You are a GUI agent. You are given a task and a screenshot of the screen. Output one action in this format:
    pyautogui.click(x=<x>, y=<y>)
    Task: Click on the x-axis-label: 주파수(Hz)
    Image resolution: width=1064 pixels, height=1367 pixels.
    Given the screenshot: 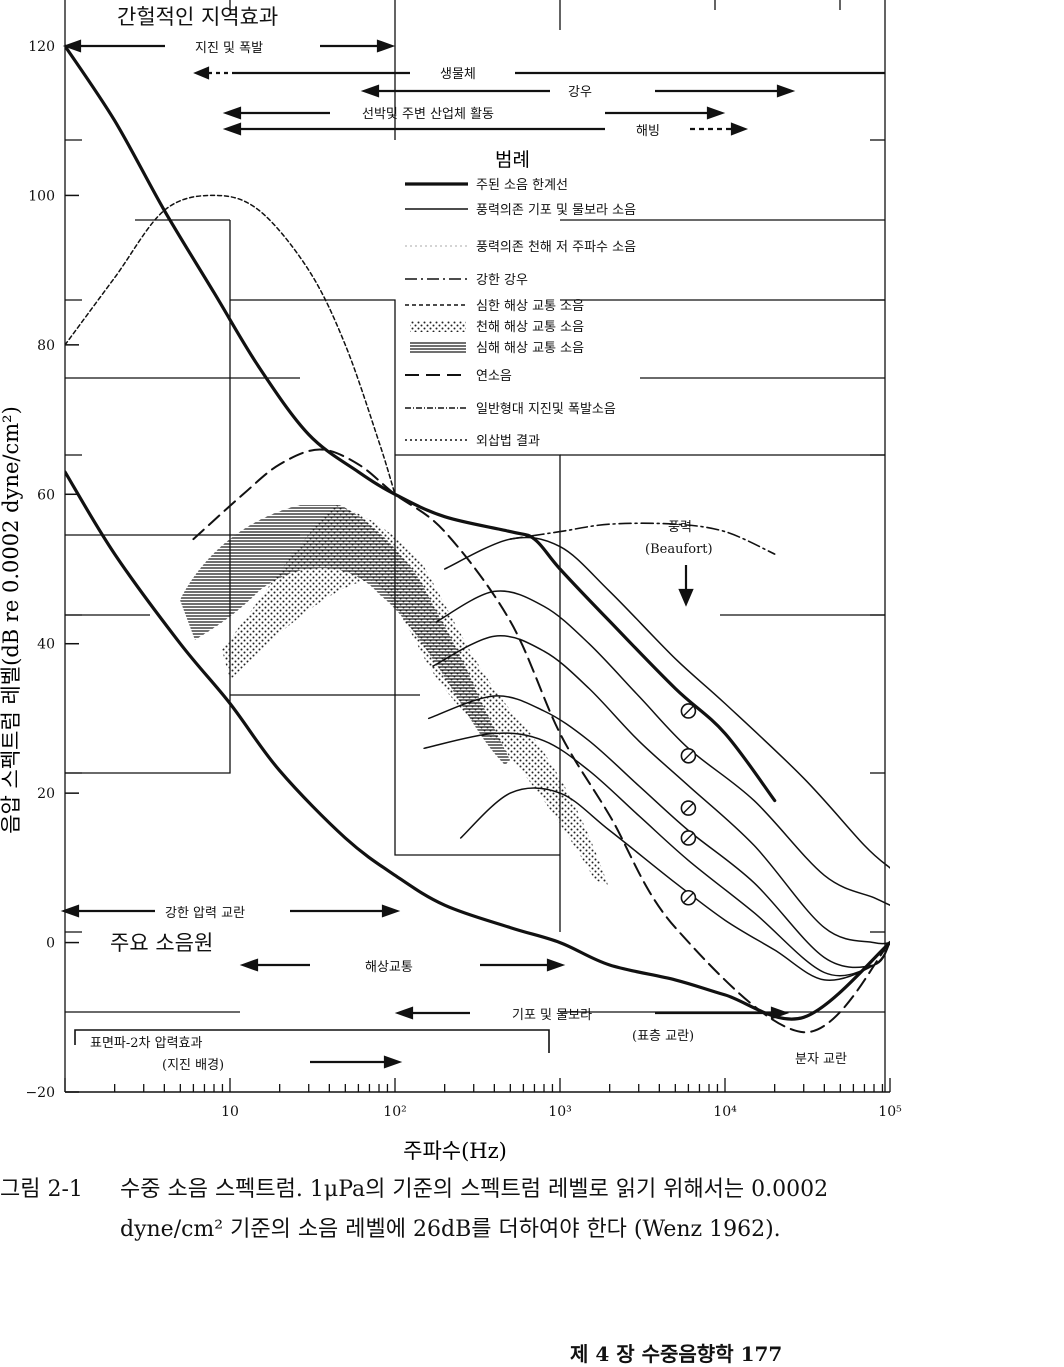 What is the action you would take?
    pyautogui.click(x=455, y=1151)
    